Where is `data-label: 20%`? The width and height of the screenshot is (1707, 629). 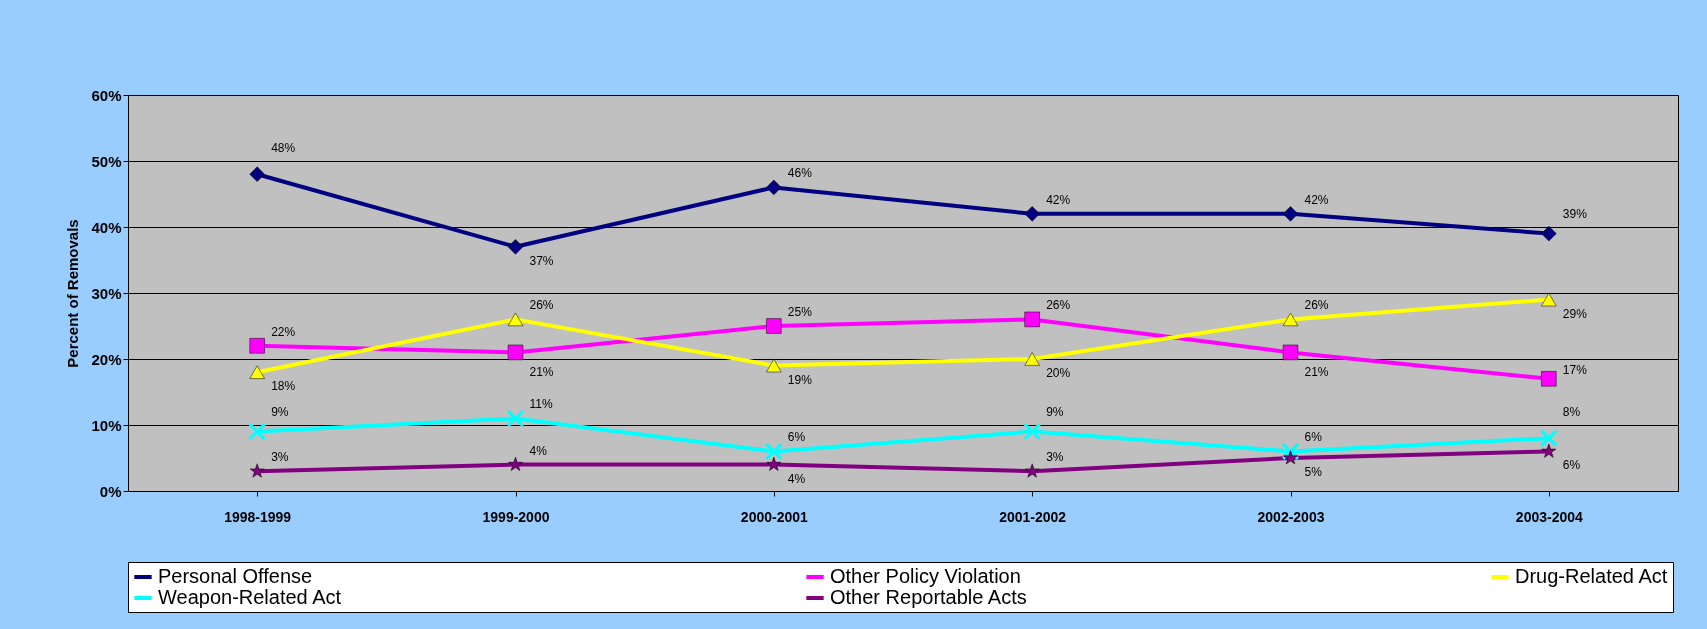
data-label: 20% is located at coordinates (1058, 373).